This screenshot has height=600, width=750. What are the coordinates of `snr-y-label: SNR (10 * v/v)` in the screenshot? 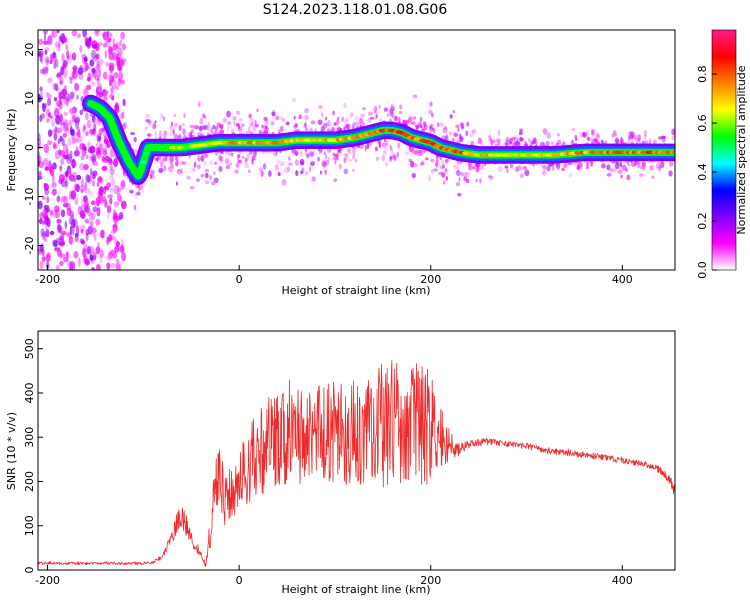 It's located at (11, 451).